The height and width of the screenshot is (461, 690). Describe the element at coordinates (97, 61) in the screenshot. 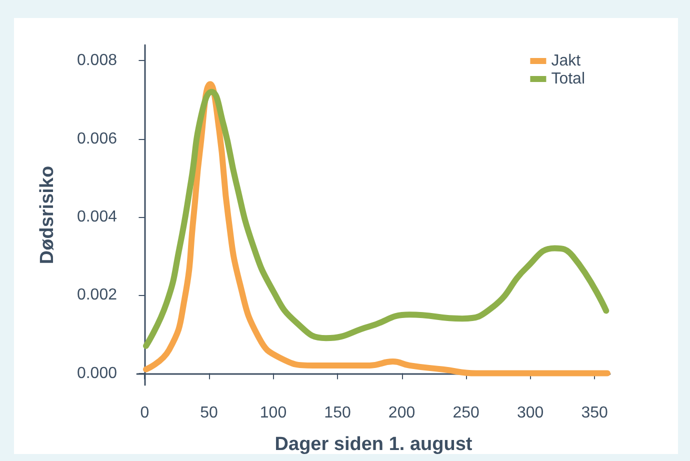

I see `y-tick-label: 0.008` at that location.